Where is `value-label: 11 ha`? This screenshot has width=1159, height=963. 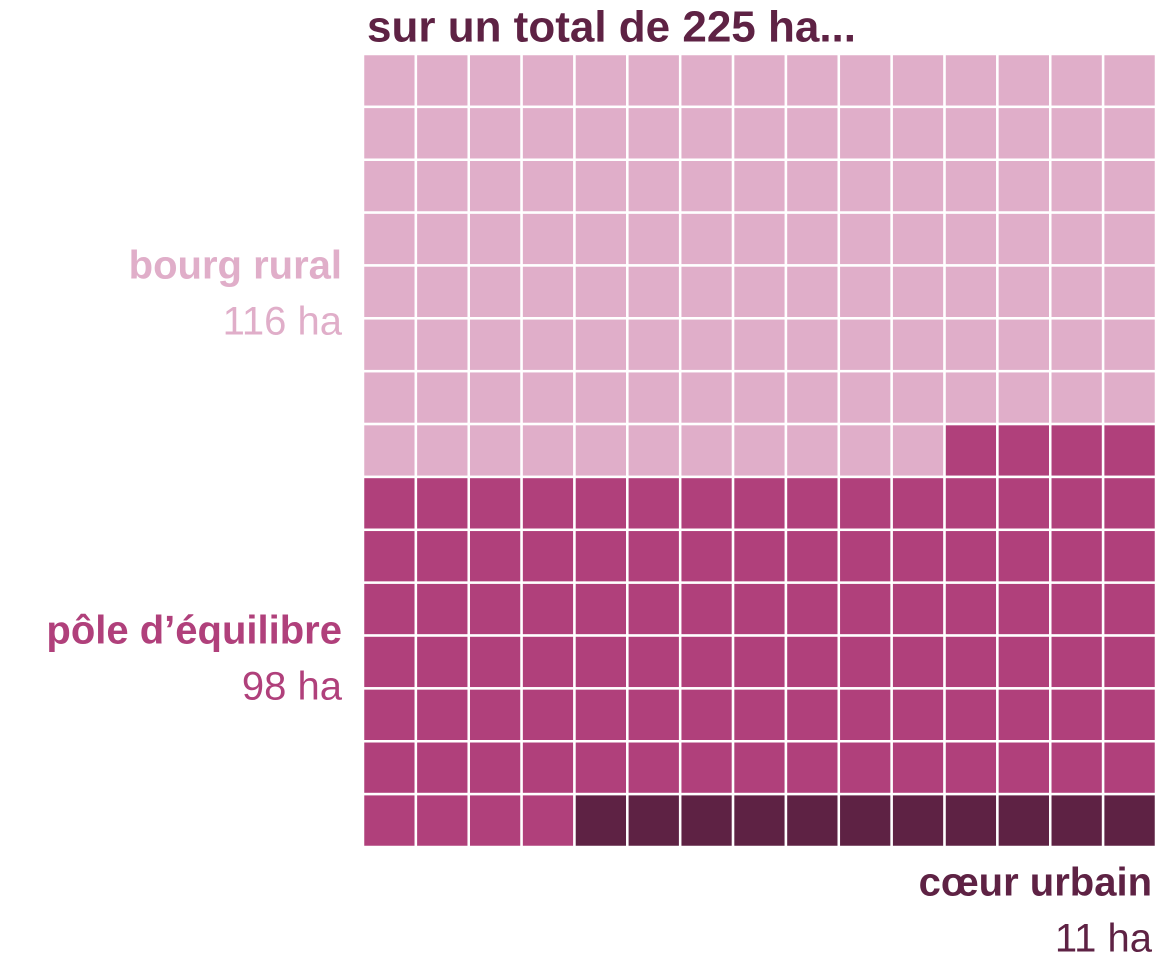 value-label: 11 ha is located at coordinates (1104, 937).